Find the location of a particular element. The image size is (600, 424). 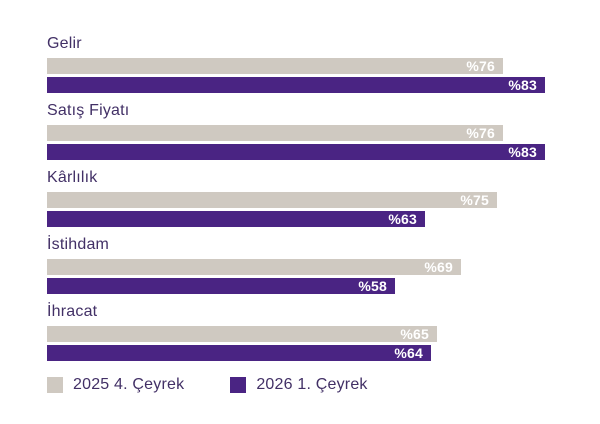

bar-2026-q1: %64 is located at coordinates (239, 353).